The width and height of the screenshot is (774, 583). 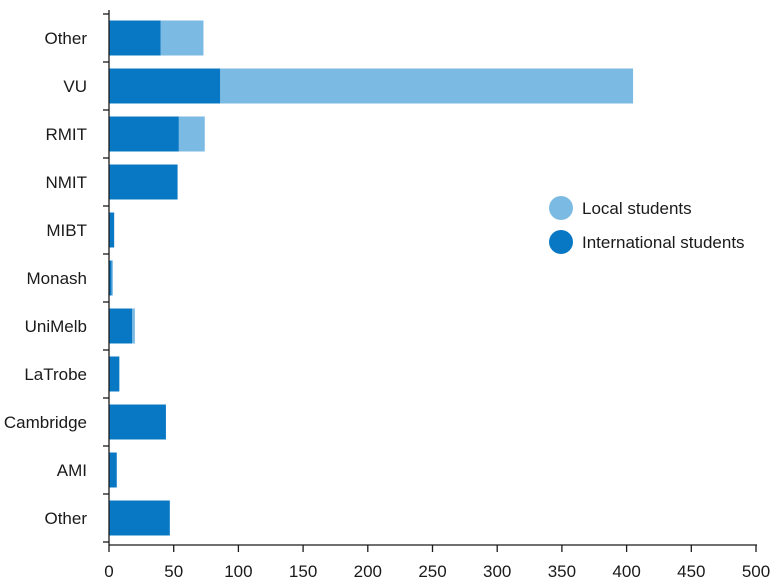 What do you see at coordinates (368, 571) in the screenshot?
I see `x-tick-label: 200` at bounding box center [368, 571].